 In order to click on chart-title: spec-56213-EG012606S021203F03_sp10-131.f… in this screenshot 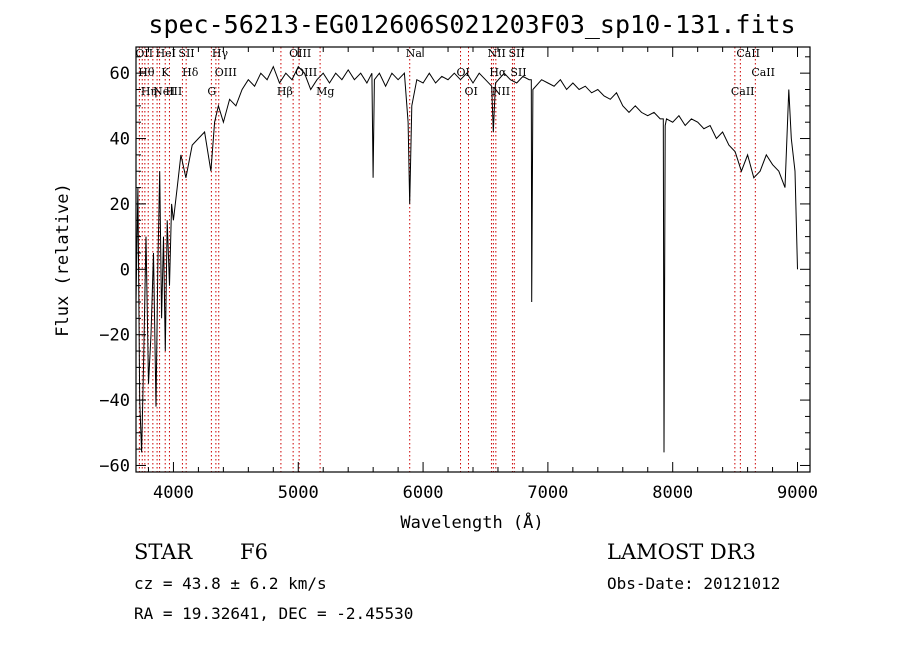, I will do `click(471, 24)`.